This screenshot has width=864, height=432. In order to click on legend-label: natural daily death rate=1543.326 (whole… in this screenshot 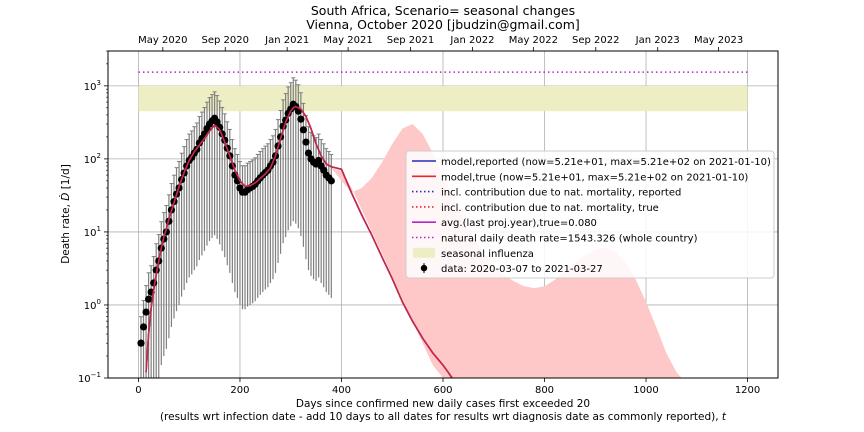, I will do `click(569, 239)`.